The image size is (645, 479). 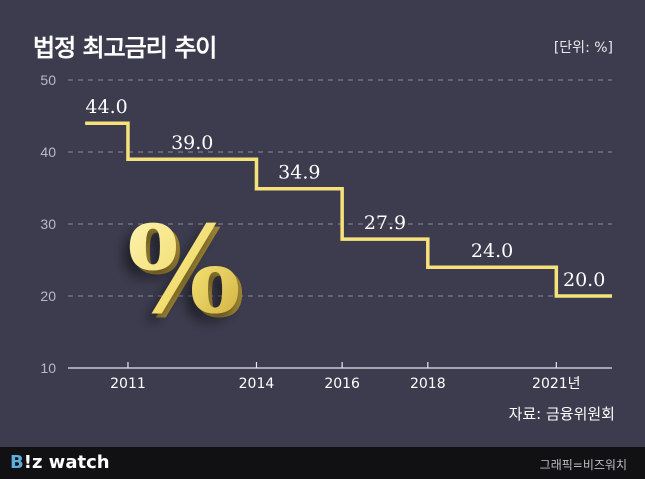 I want to click on data-label: 34.9, so click(x=299, y=173).